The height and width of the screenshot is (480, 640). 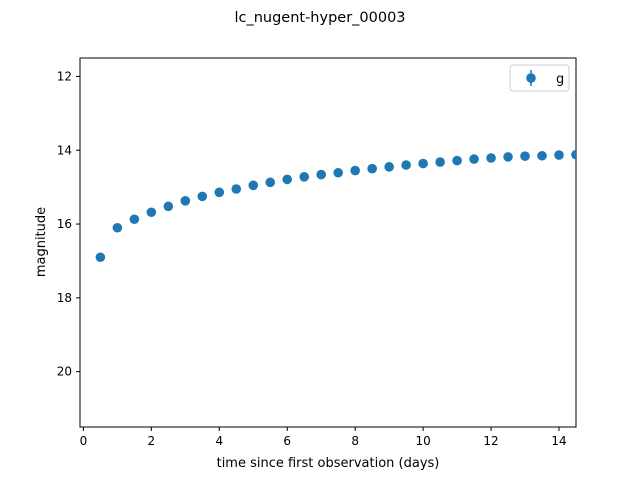 What do you see at coordinates (422, 441) in the screenshot?
I see `x-tick-label: 10` at bounding box center [422, 441].